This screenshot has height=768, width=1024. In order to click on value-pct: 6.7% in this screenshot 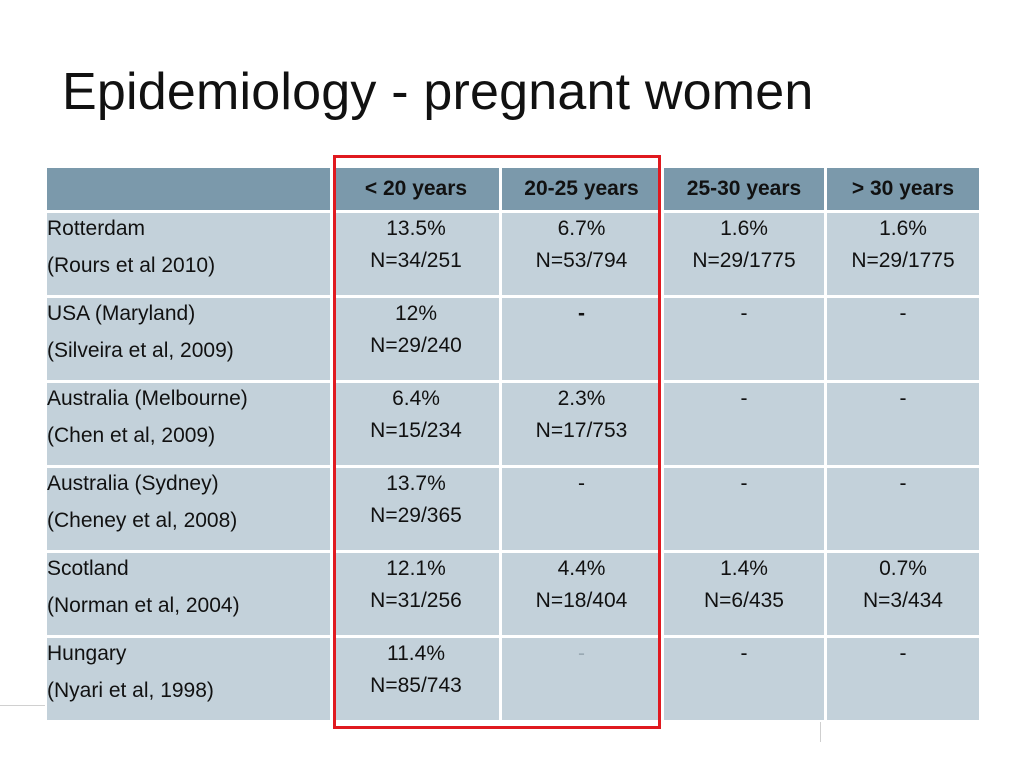, I will do `click(581, 228)`.